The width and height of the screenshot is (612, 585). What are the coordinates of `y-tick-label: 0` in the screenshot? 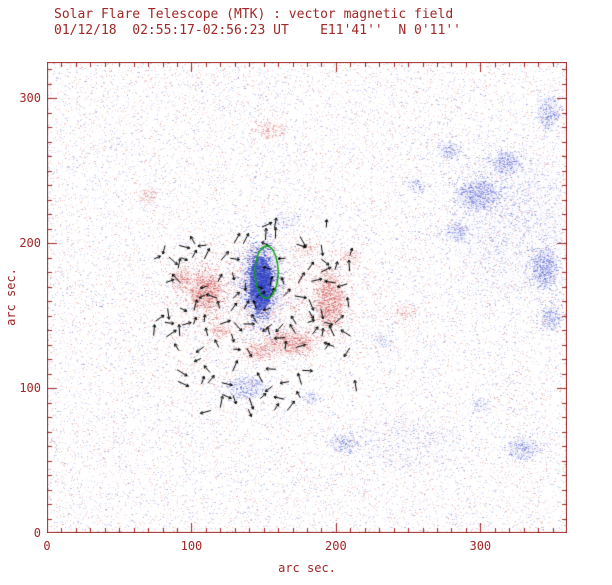 It's located at (37, 533).